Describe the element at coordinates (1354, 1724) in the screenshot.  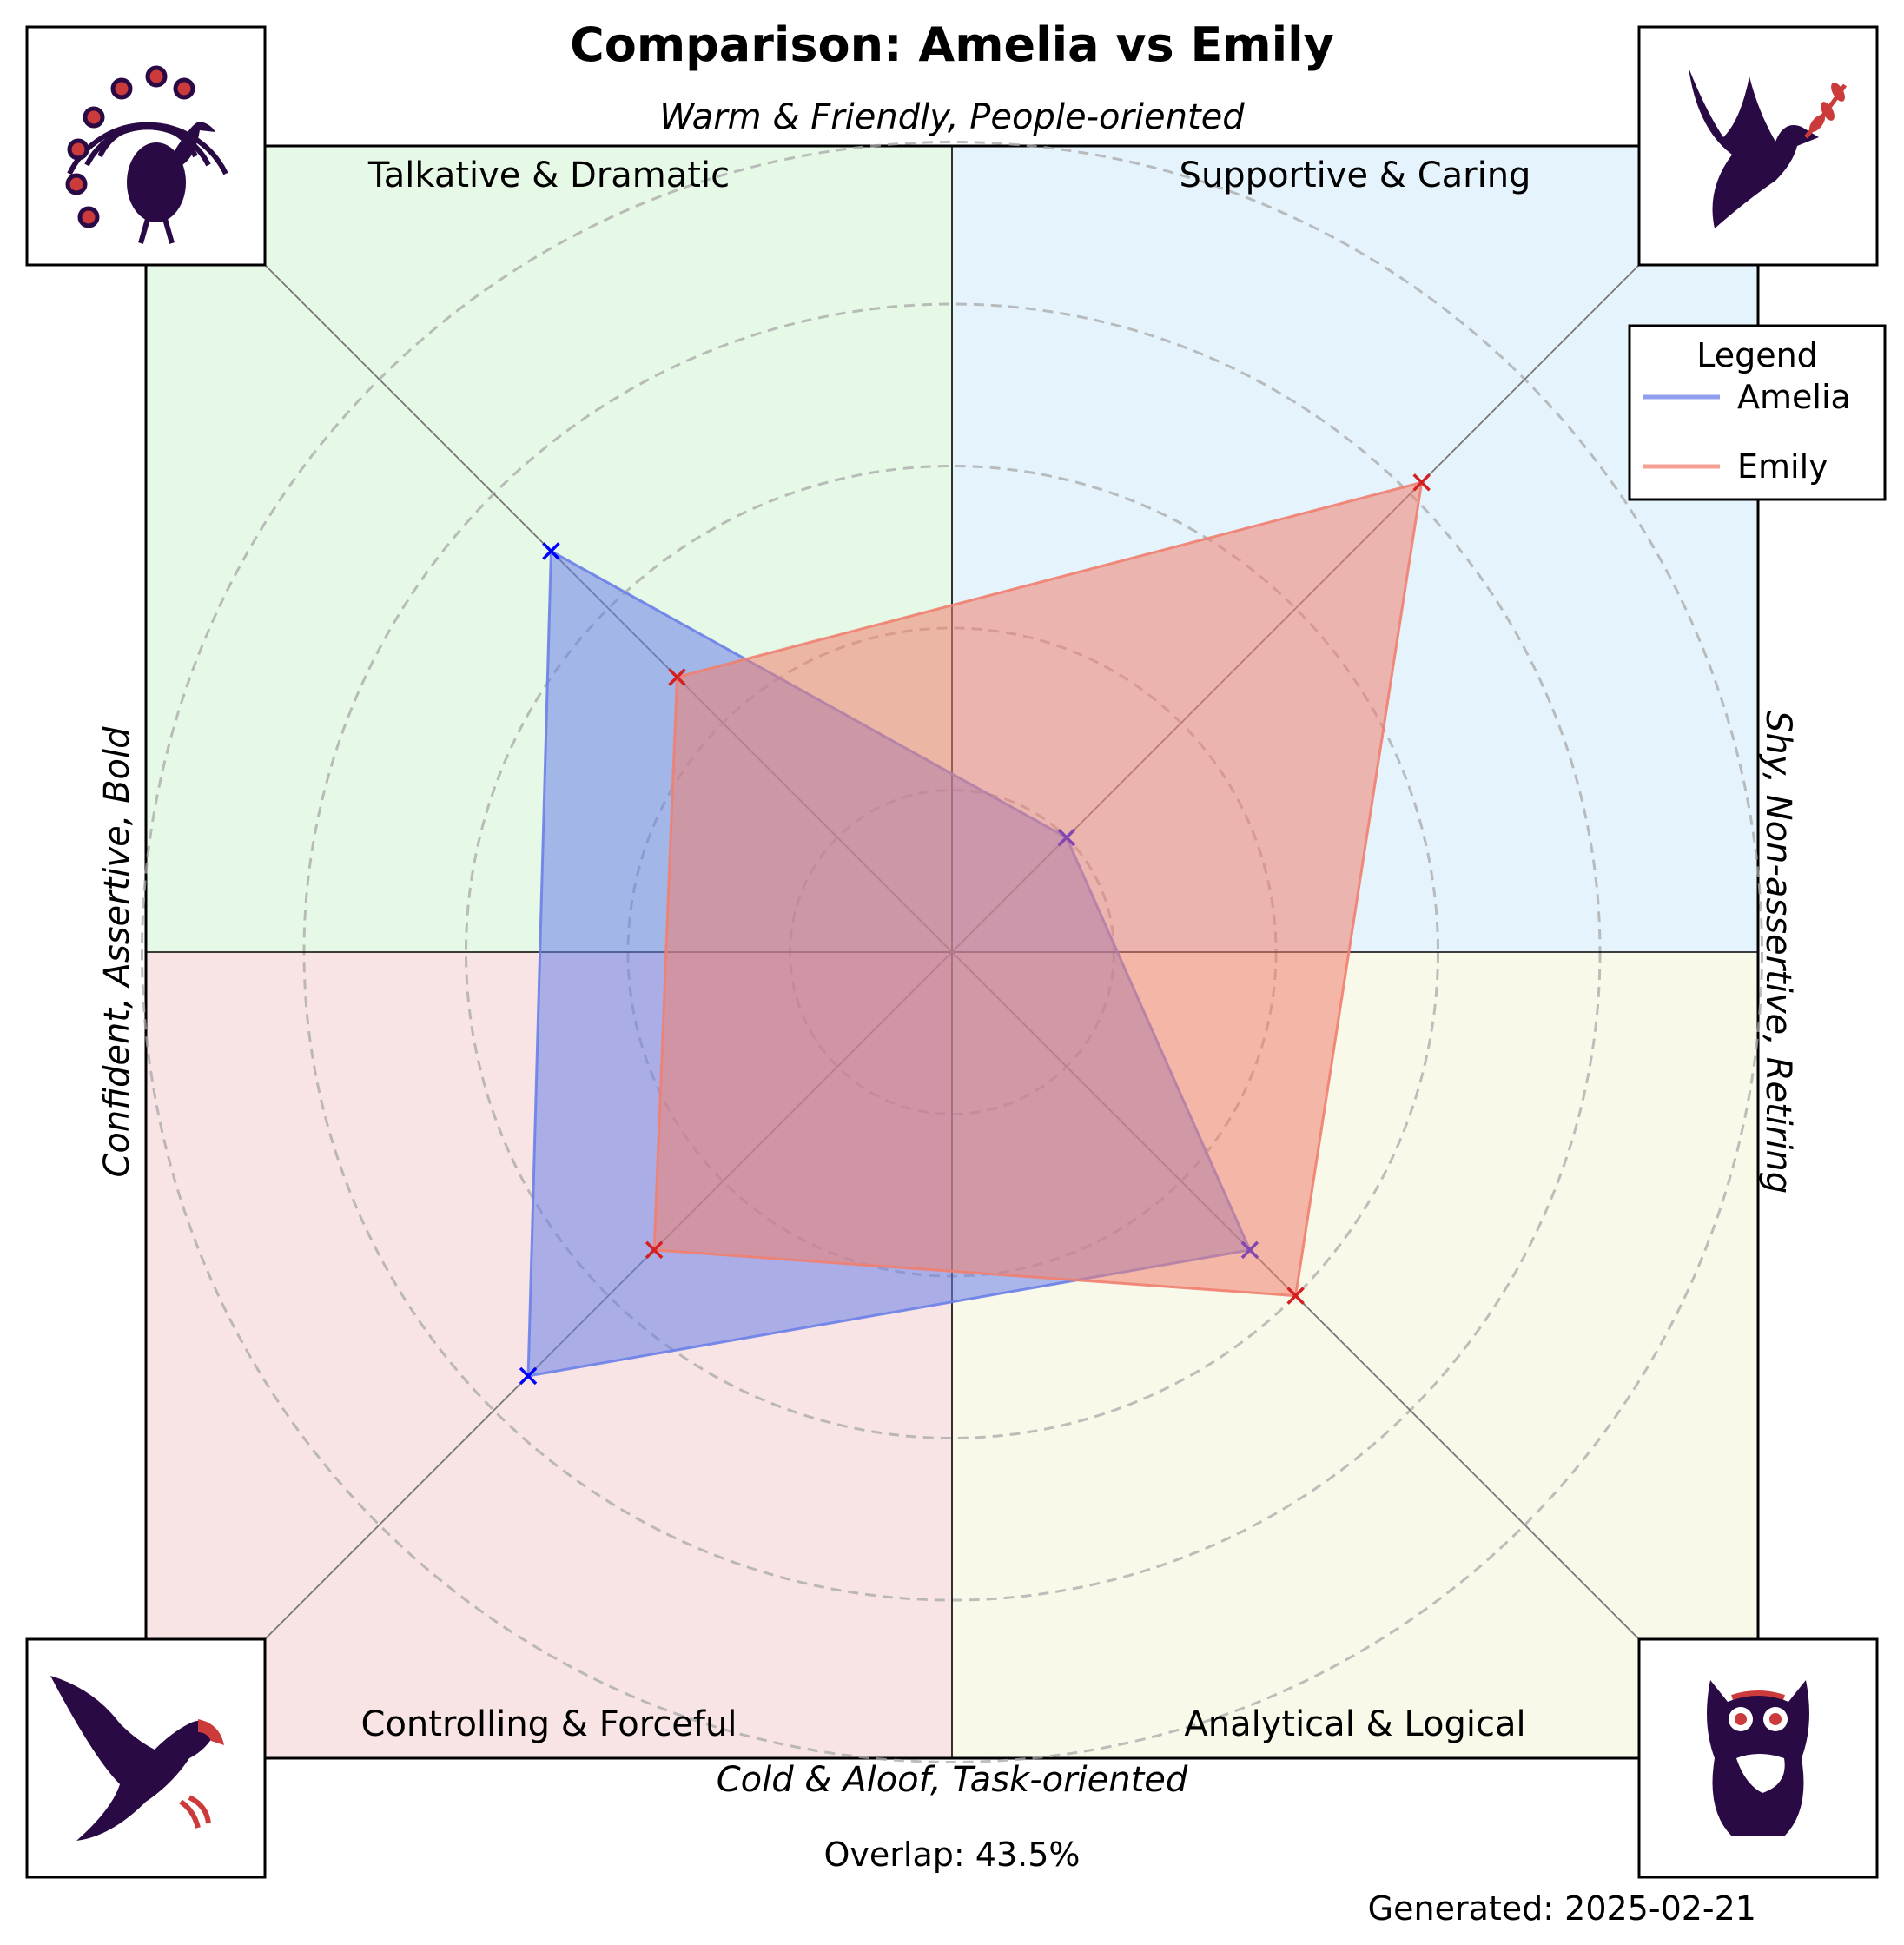
I see `quadrant-label-bottom-right: Analytical & Logical` at that location.